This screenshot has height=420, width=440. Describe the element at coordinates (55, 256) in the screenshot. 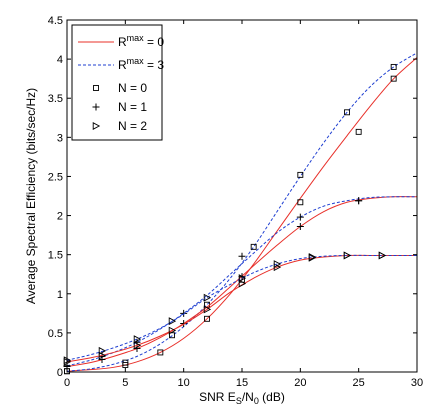

I see `y-tick-label-3: 1.5` at that location.